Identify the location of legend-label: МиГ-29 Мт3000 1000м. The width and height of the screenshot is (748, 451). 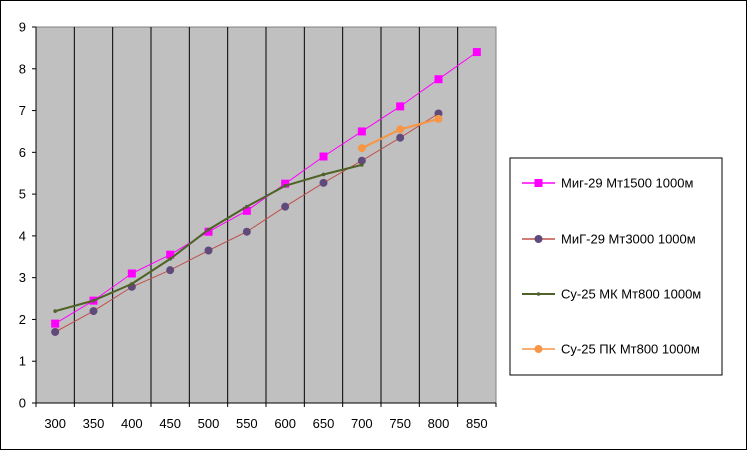
(628, 239).